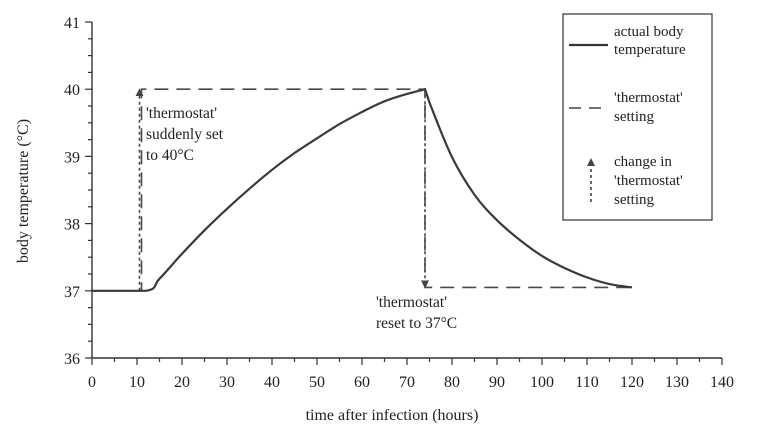 The image size is (780, 436). What do you see at coordinates (643, 162) in the screenshot?
I see `legend-text: change in` at bounding box center [643, 162].